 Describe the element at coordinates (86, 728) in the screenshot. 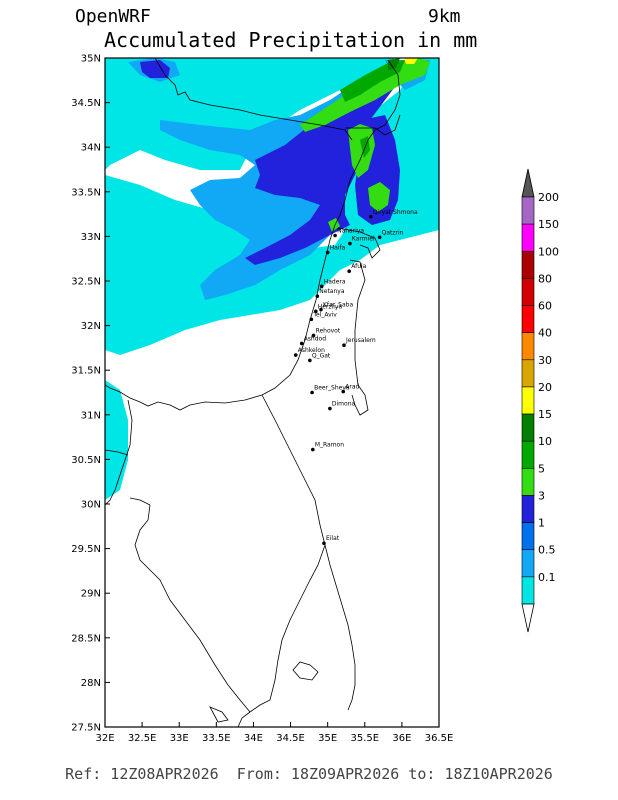

I see `lat-tick-label: 27.5N` at that location.